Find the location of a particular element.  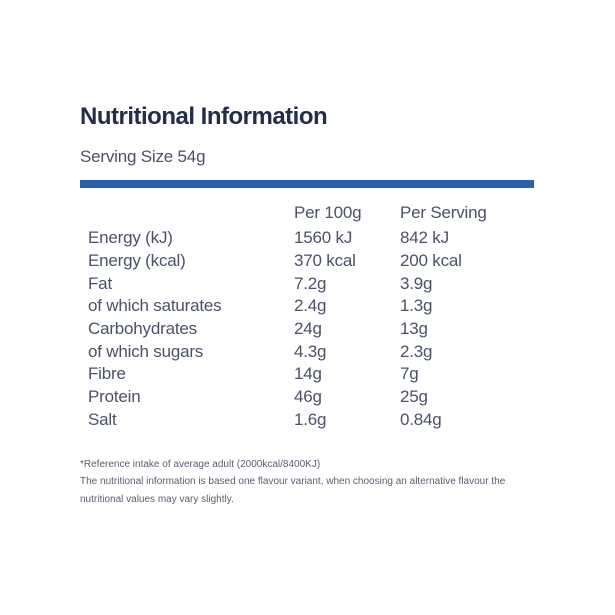

row-value-per-serving: 7g is located at coordinates (409, 374).